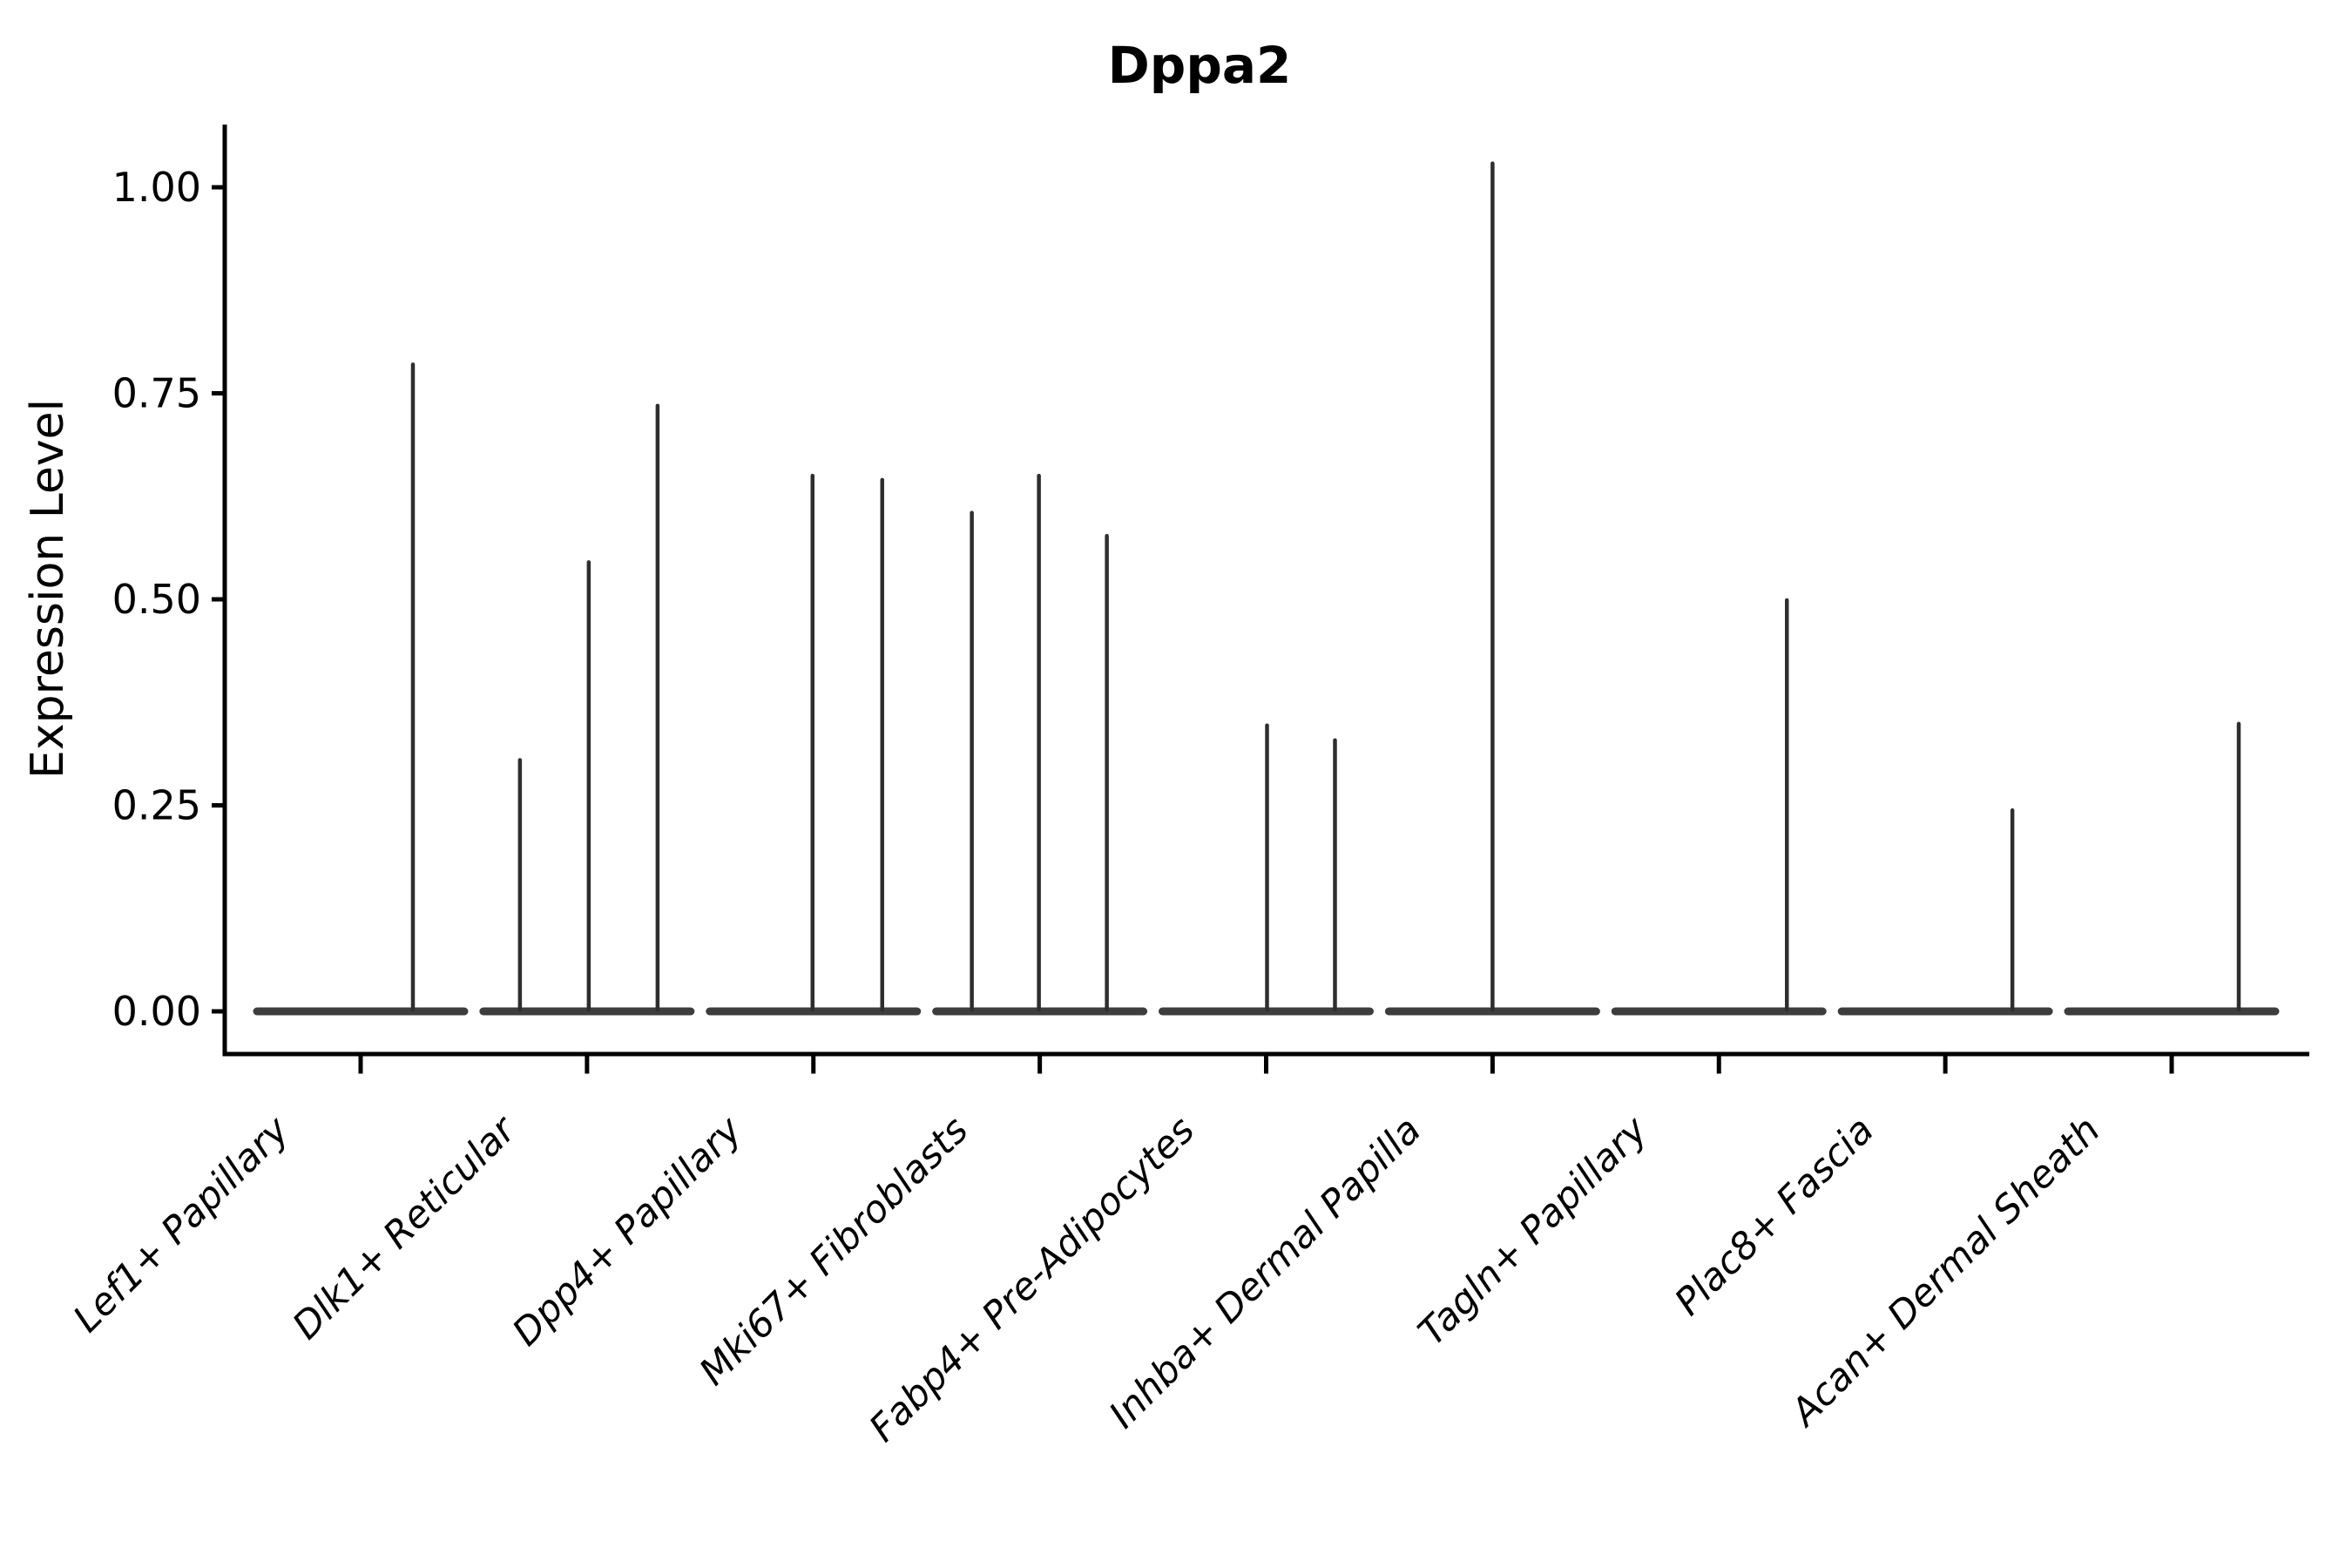 The image size is (2352, 1568). Describe the element at coordinates (1533, 1231) in the screenshot. I see `x-tick-label: Tagln+ Papillary` at that location.